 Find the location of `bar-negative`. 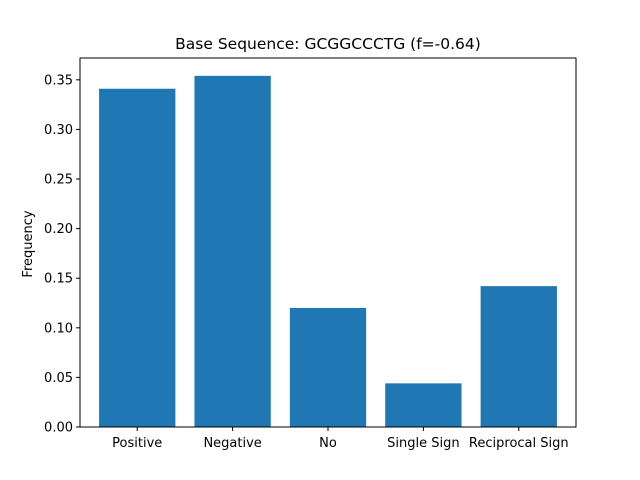

bar-negative is located at coordinates (232, 251).